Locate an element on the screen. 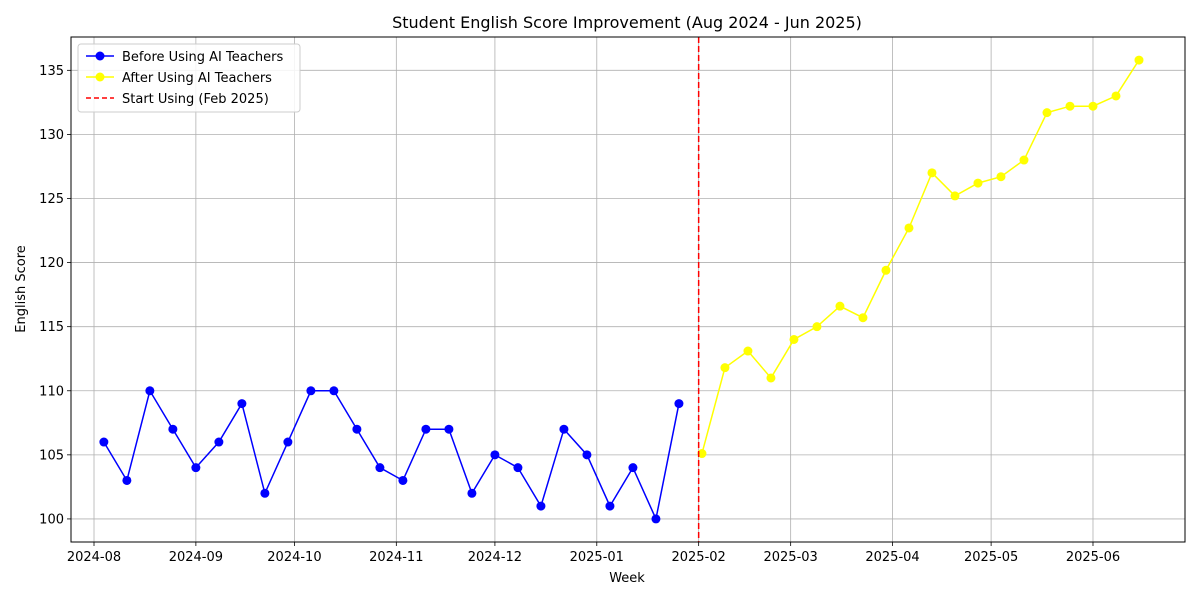  x-tick-label: 2025-05 is located at coordinates (991, 557).